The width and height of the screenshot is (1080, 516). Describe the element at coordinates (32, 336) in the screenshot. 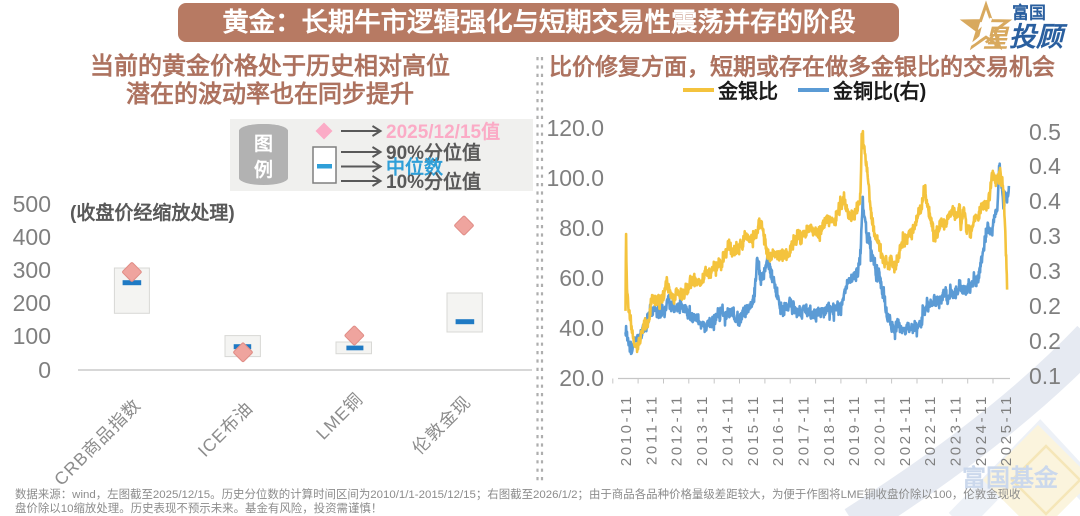

I see `svg-text: 100` at that location.